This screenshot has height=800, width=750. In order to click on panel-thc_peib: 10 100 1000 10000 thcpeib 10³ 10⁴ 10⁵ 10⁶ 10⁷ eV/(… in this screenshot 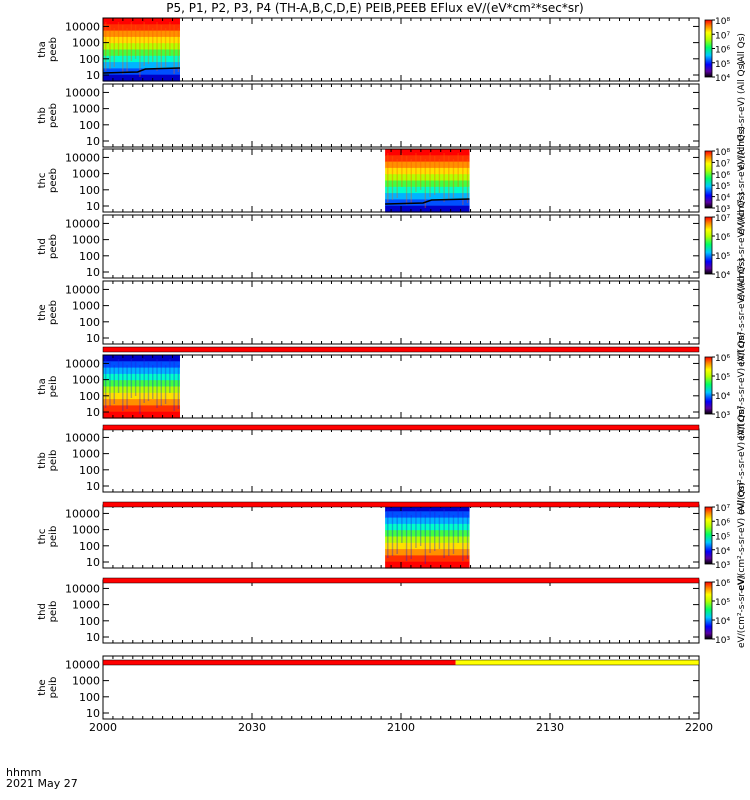, I will do `click(392, 536)`.